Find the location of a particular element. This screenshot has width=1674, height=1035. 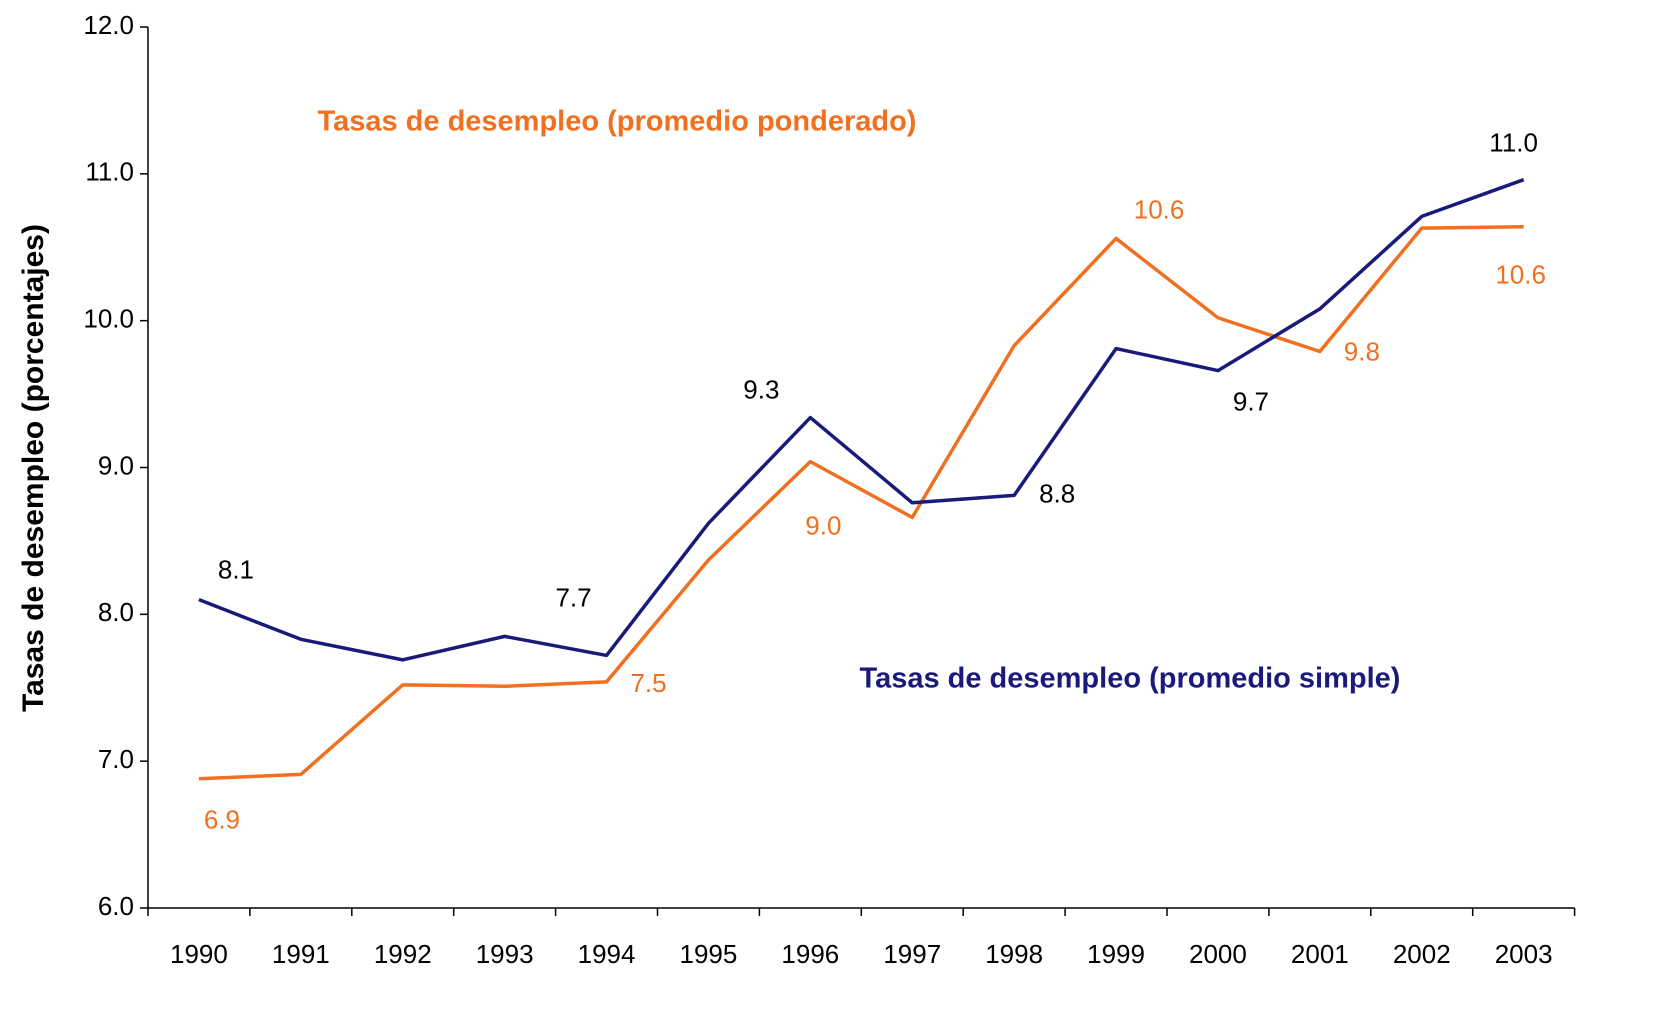

x-tick-label: 1995 is located at coordinates (709, 954).